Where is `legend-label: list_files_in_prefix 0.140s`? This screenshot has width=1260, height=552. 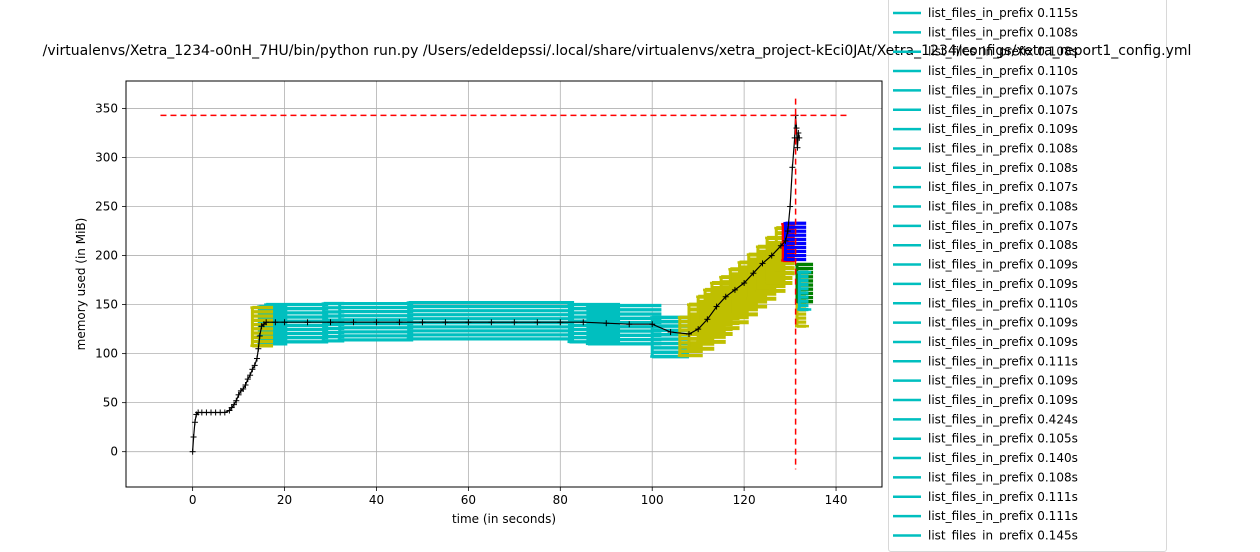 legend-label: list_files_in_prefix 0.140s is located at coordinates (1003, 458).